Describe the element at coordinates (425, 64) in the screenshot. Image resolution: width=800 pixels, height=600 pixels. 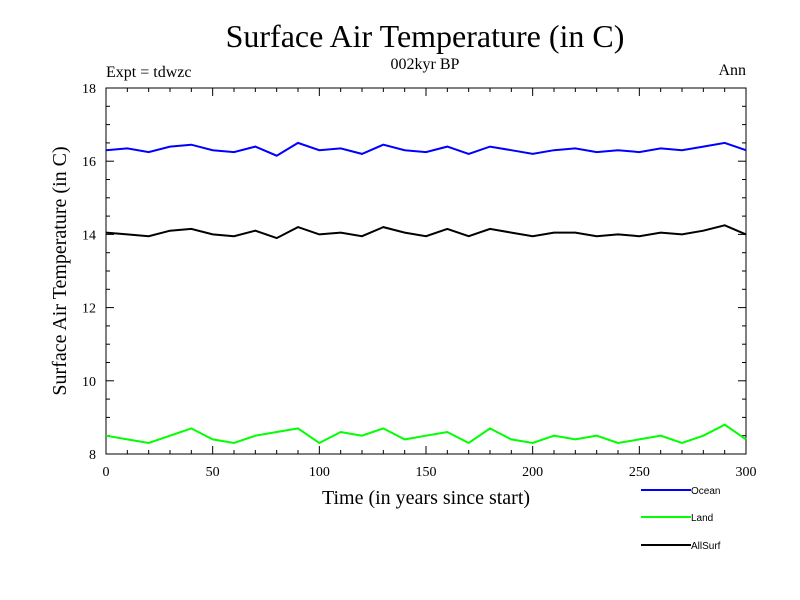
I see `chart-subtitle: 002kyr BP` at that location.